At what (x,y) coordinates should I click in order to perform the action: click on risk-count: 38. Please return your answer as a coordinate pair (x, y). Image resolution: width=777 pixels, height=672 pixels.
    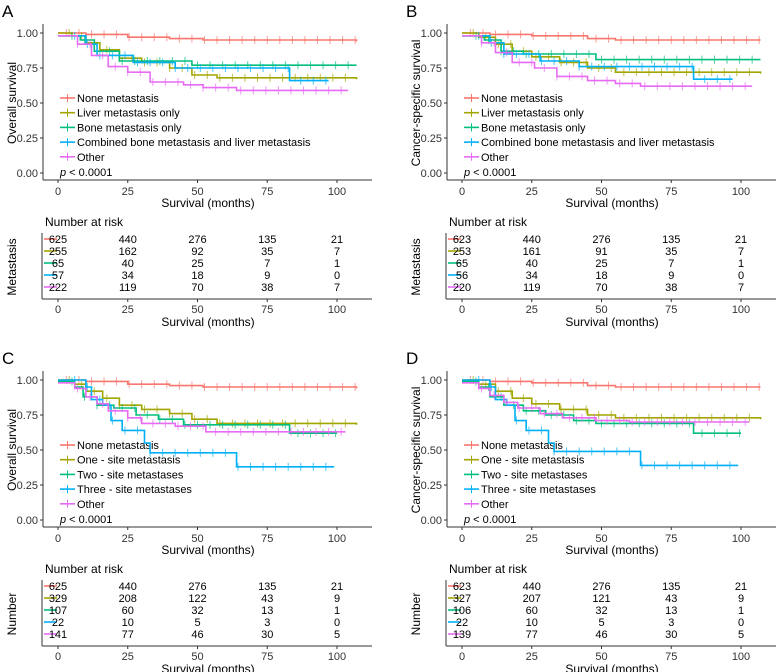
    Looking at the image, I should click on (267, 288).